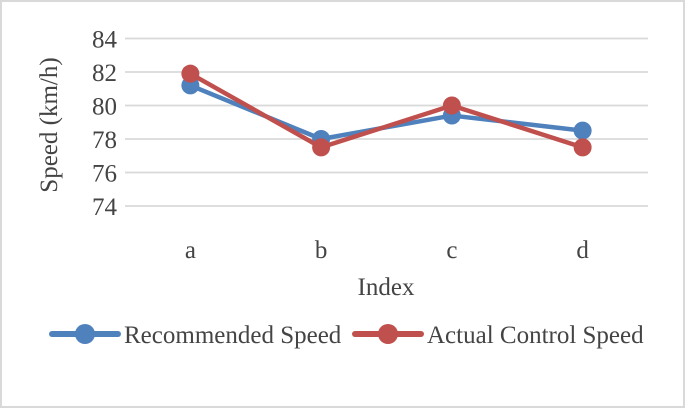  What do you see at coordinates (582, 130) in the screenshot?
I see `marker-recommended-speed-d` at bounding box center [582, 130].